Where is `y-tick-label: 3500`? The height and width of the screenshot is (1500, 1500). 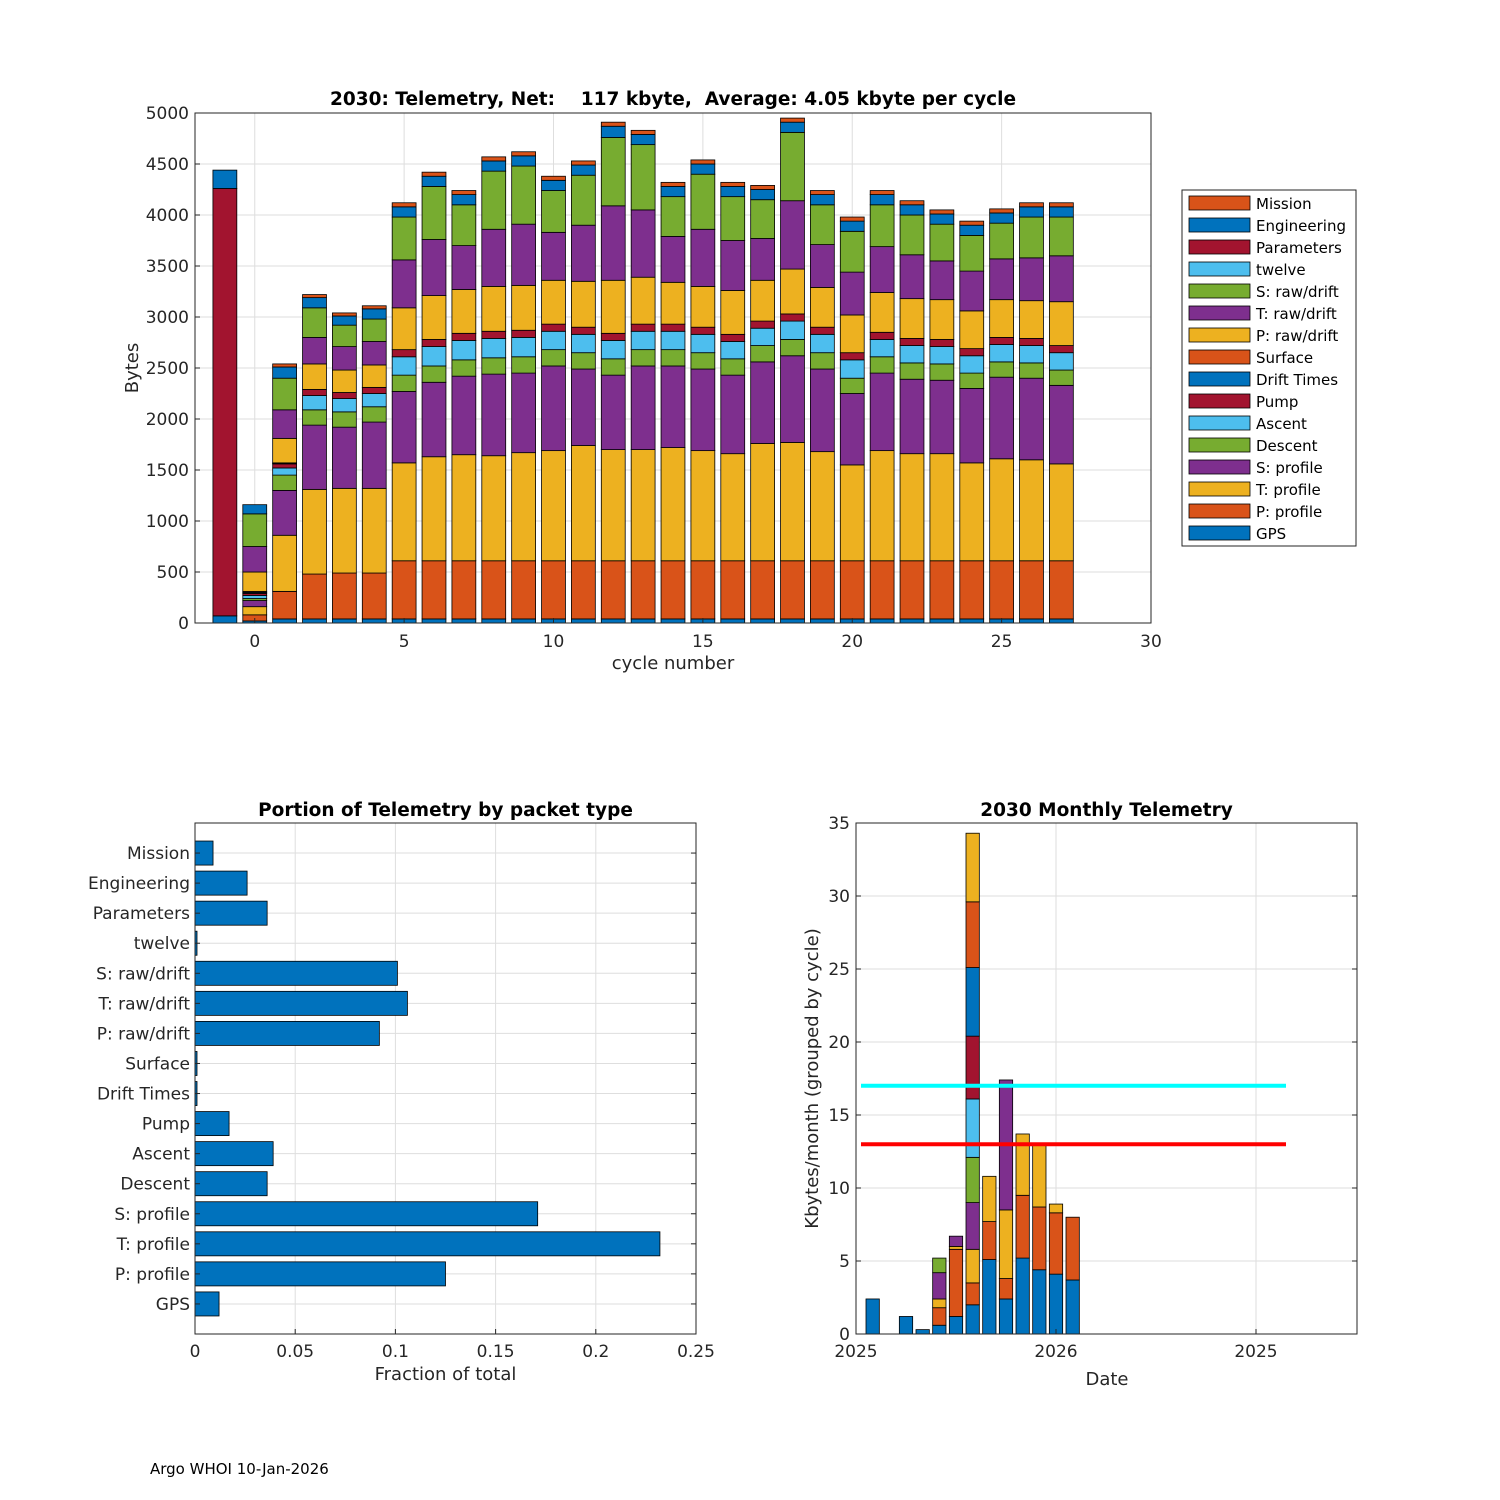
y-tick-label: 3500 is located at coordinates (167, 267).